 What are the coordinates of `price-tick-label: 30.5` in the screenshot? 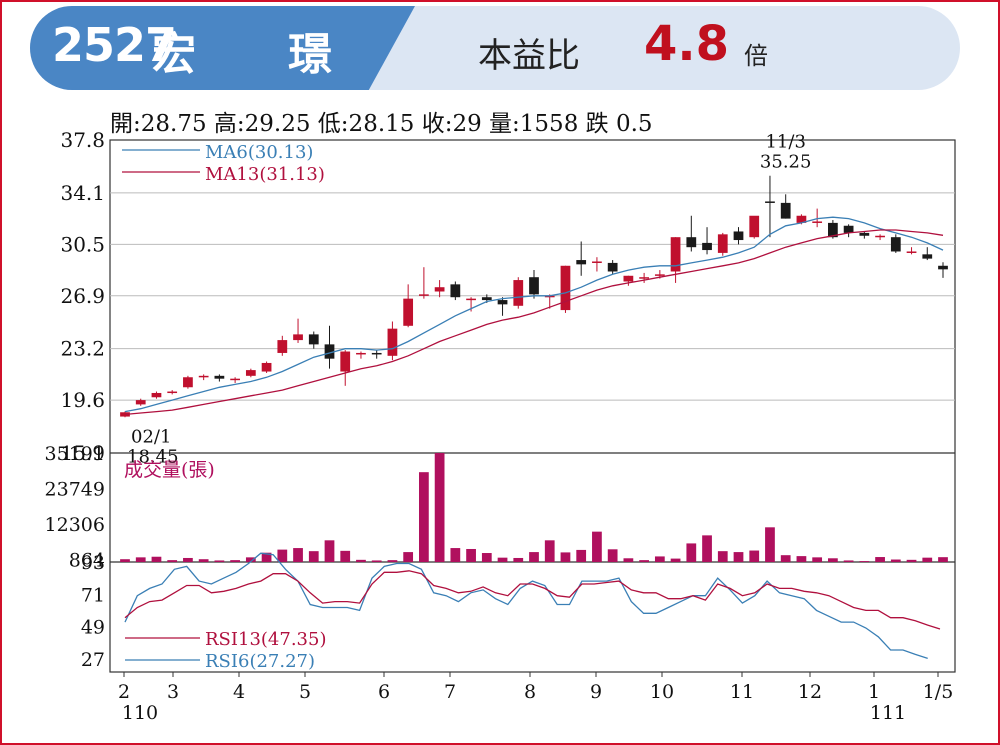 It's located at (82, 244).